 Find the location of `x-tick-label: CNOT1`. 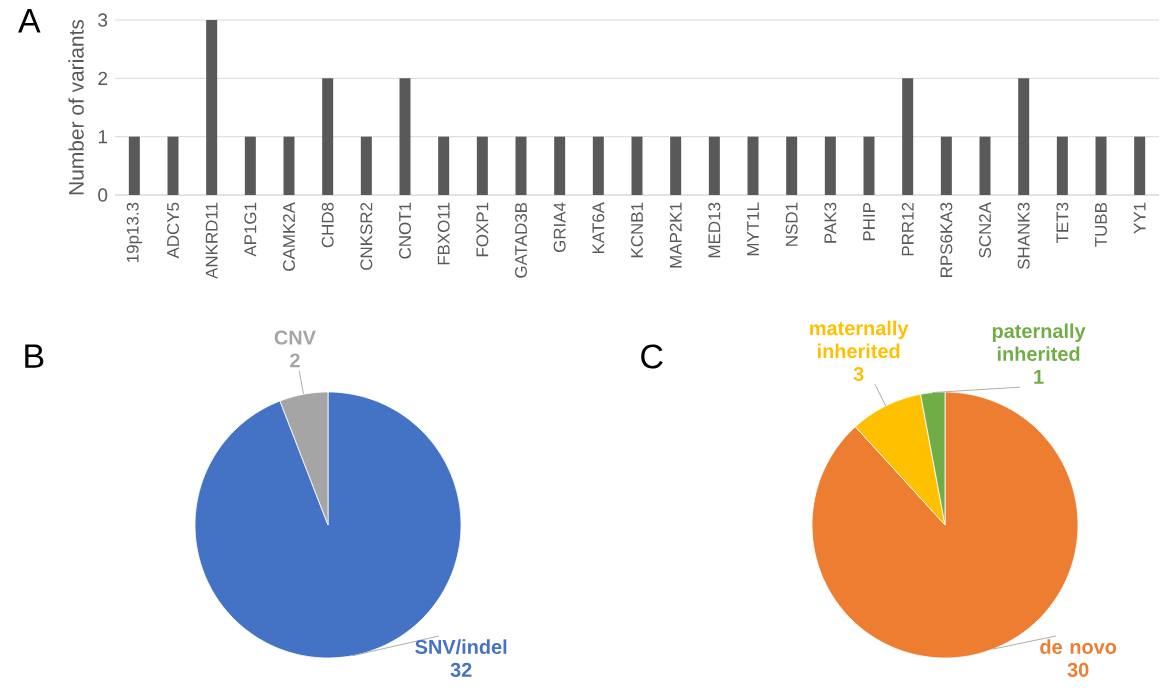

x-tick-label: CNOT1 is located at coordinates (405, 230).